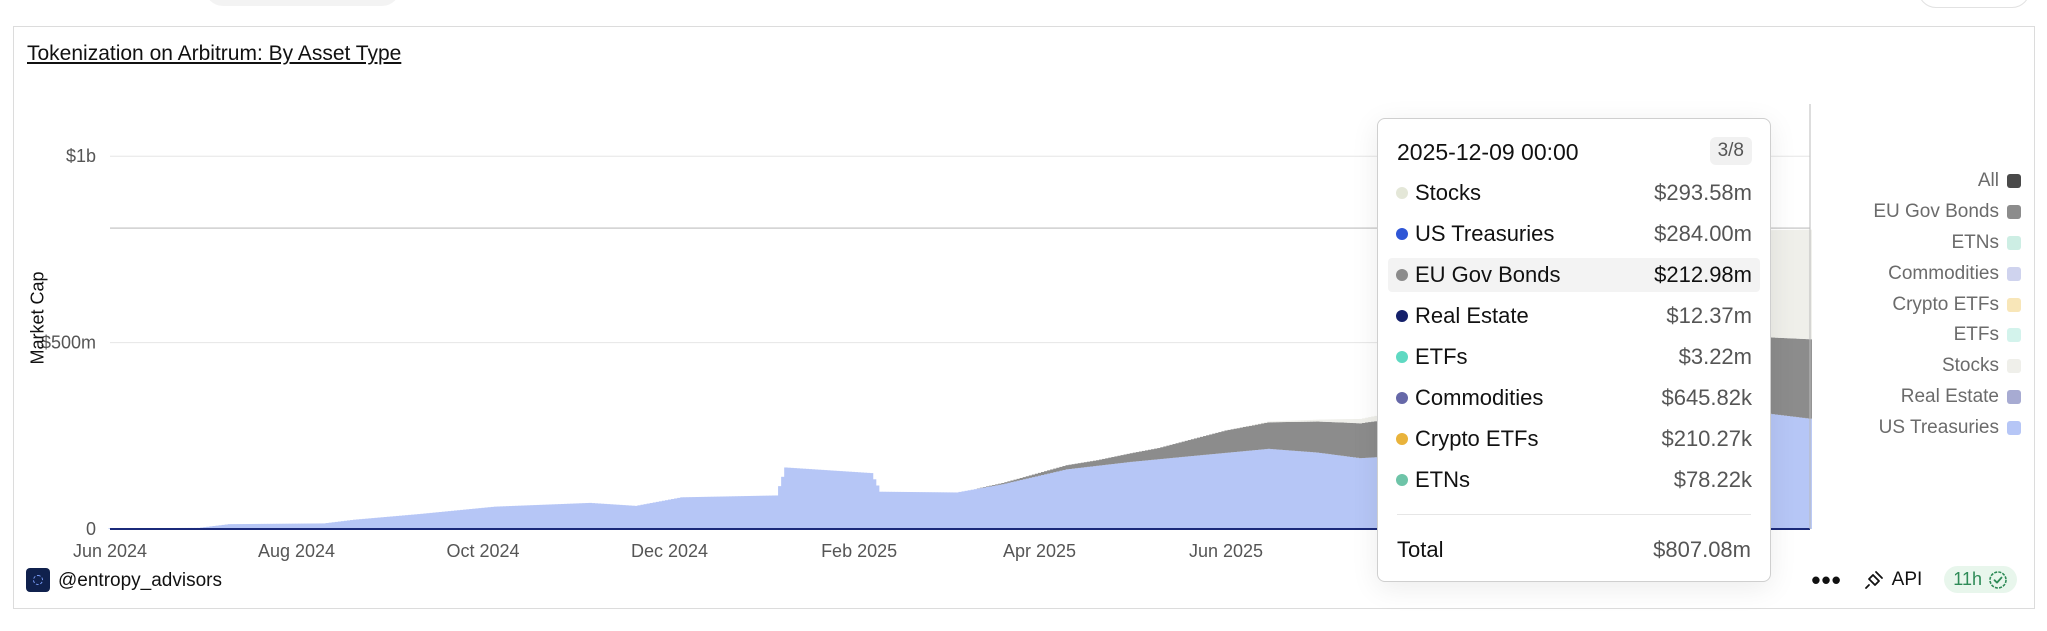 Image resolution: width=2047 pixels, height=631 pixels. What do you see at coordinates (214, 53) in the screenshot?
I see `chart-title: Tokenization on Arbitrum: By Asset Type` at bounding box center [214, 53].